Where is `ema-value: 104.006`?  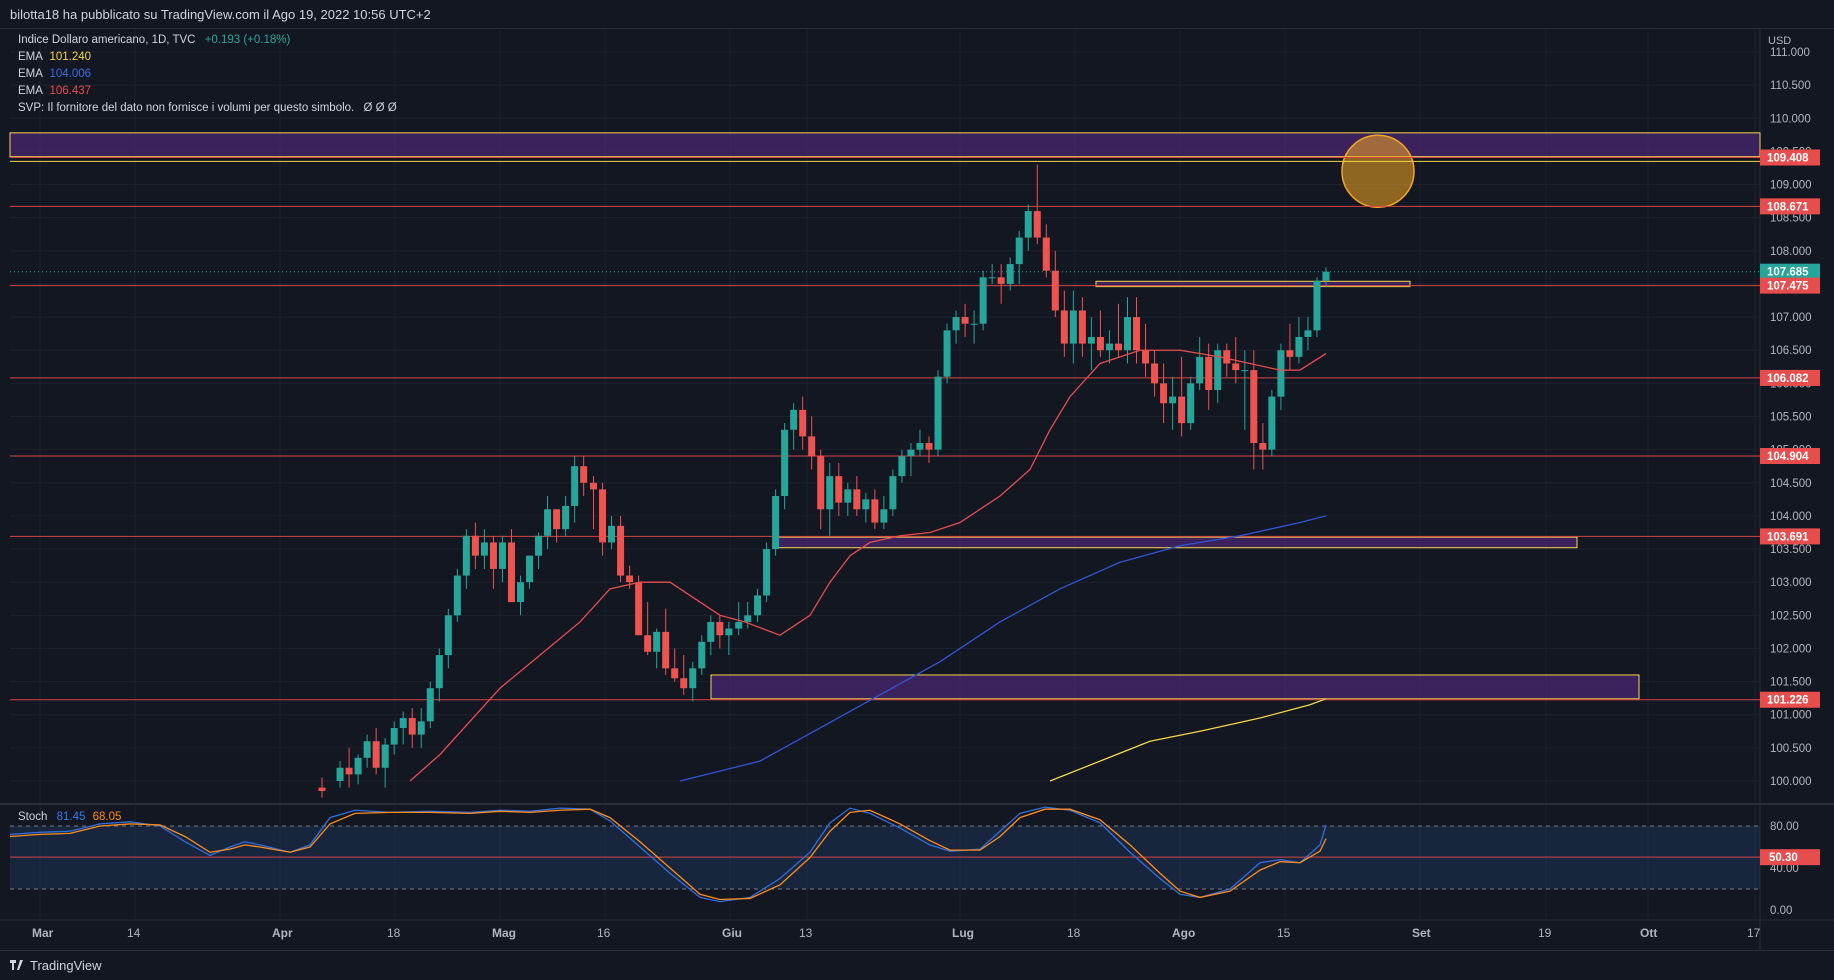 ema-value: 104.006 is located at coordinates (70, 74).